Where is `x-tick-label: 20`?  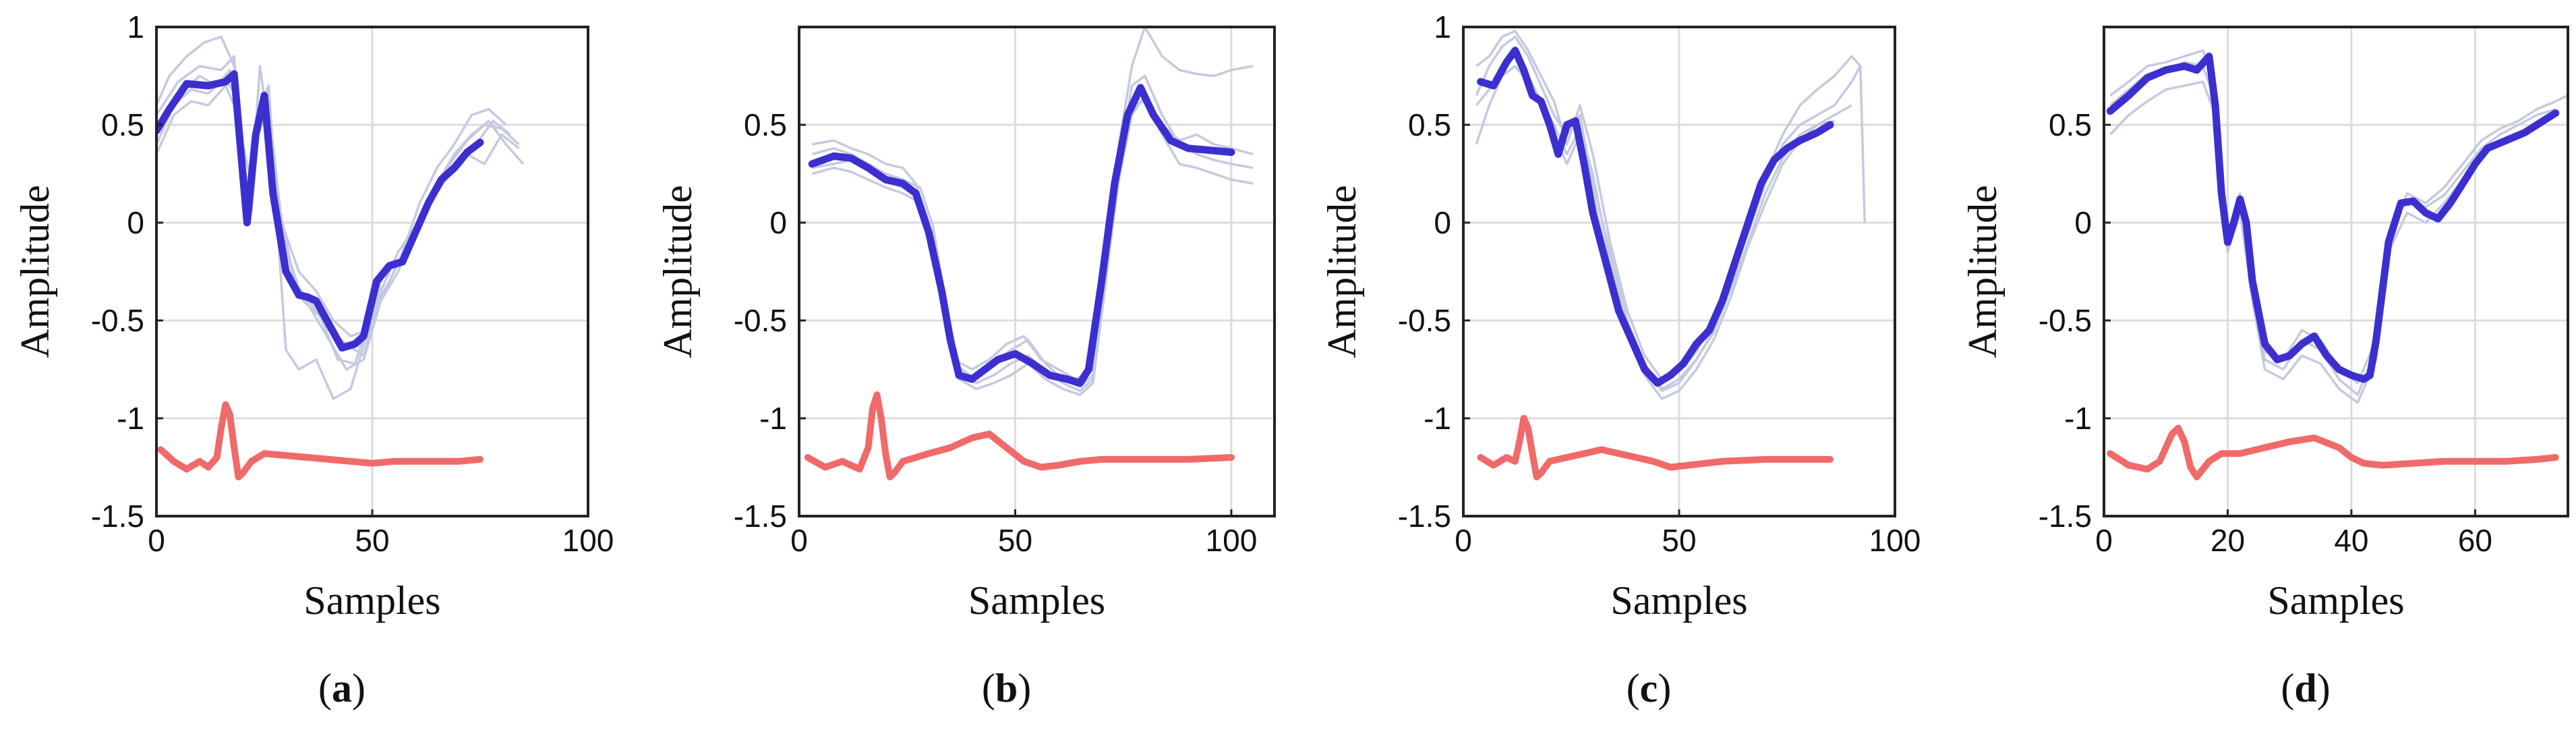
x-tick-label: 20 is located at coordinates (2228, 540).